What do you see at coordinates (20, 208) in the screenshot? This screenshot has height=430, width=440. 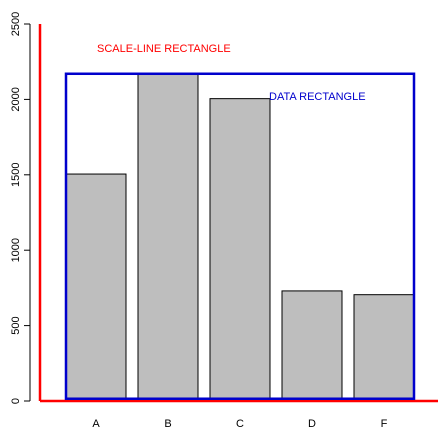 I see `axis-layer: 0 500 1000 1500 2000 2500` at bounding box center [20, 208].